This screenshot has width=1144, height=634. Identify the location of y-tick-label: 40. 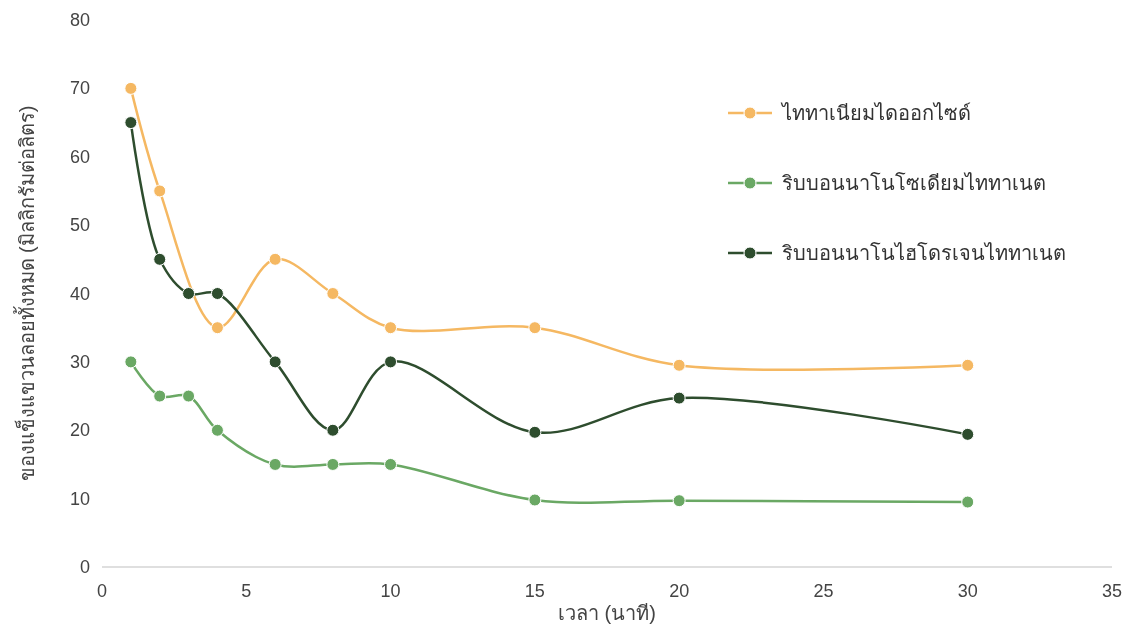
(79, 293).